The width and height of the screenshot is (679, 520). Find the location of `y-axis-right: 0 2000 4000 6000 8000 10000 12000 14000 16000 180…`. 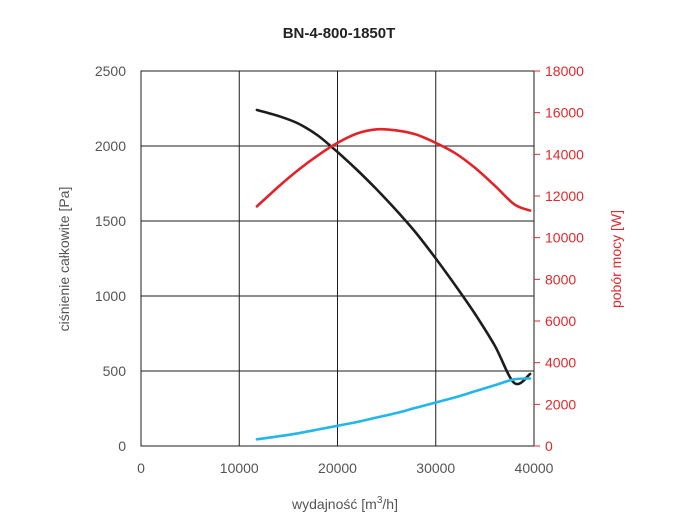

y-axis-right: 0 2000 4000 6000 8000 10000 12000 14000 16000 180… is located at coordinates (559, 258).